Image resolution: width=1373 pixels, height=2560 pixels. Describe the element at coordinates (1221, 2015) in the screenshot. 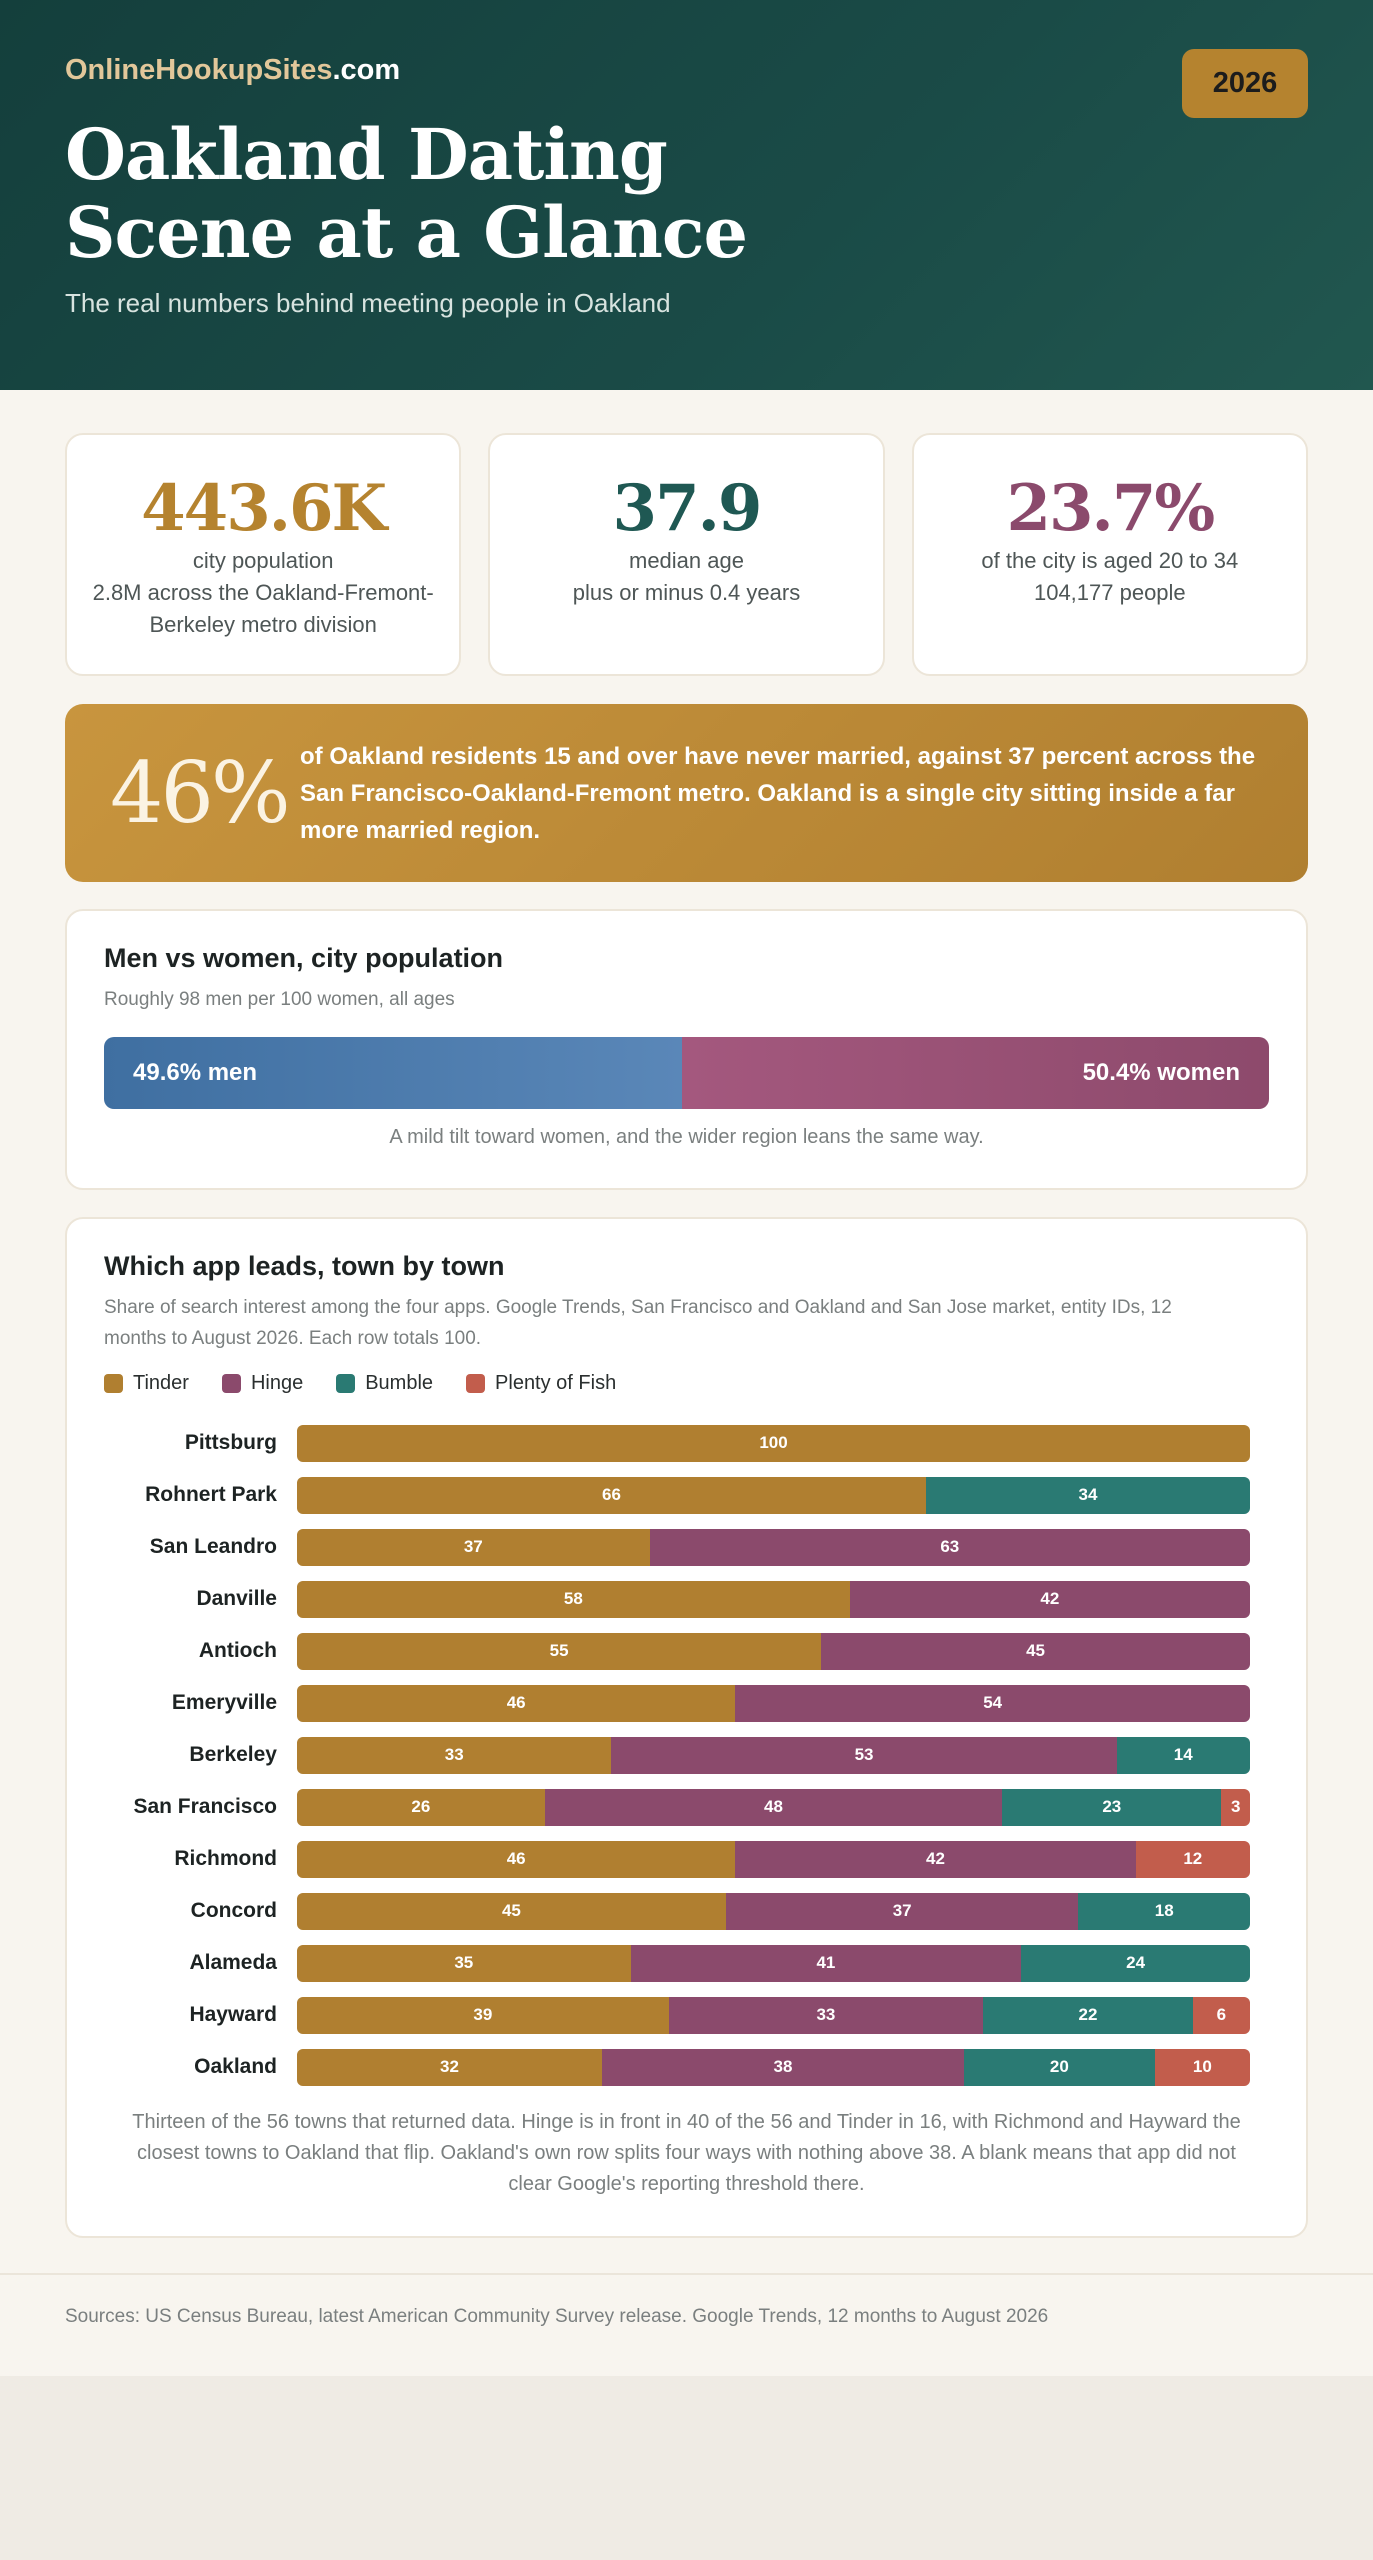

I see `bar-segment-plenty-of-fish: 6` at that location.